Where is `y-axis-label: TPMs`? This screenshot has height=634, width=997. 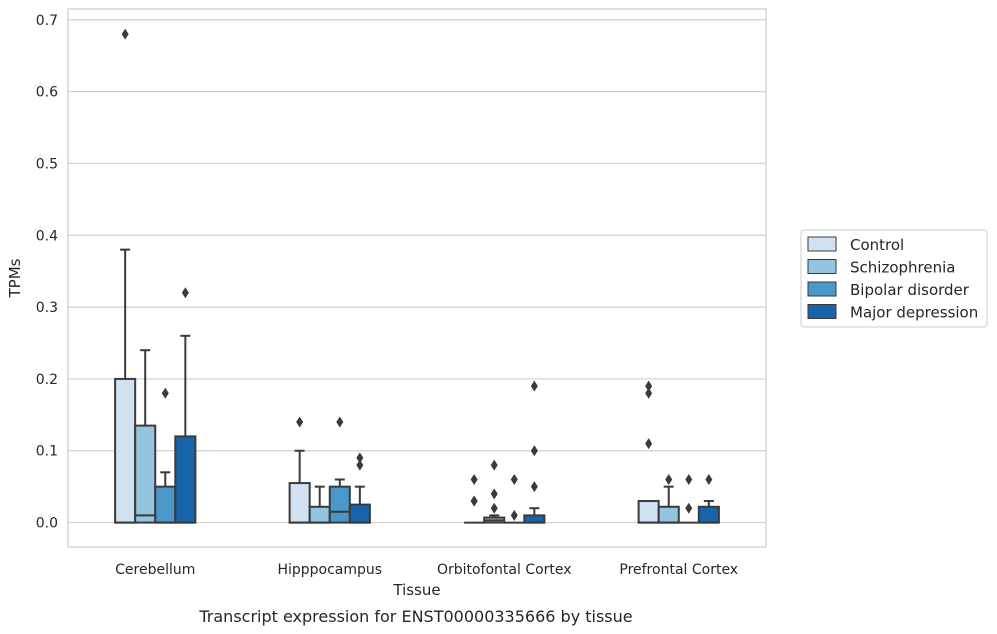
y-axis-label: TPMs is located at coordinates (15, 278).